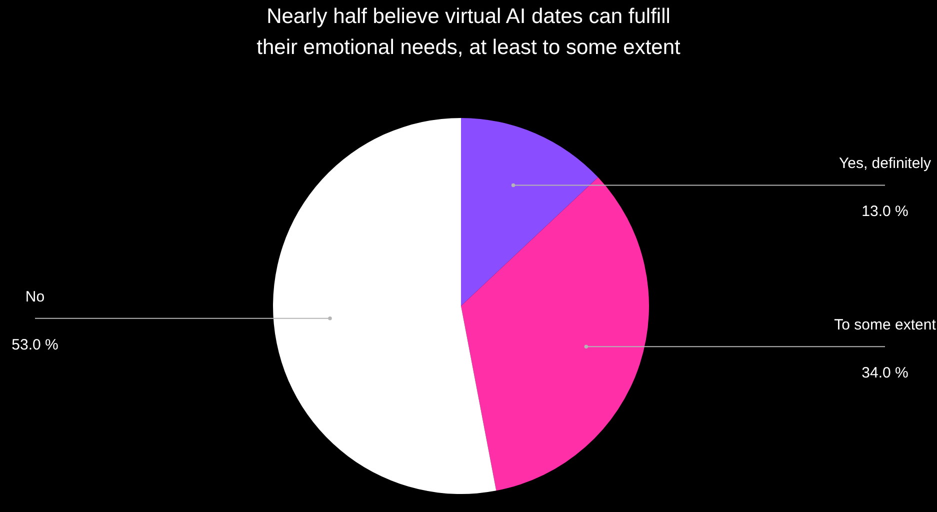 The width and height of the screenshot is (937, 512). I want to click on data-label: 13.0 %, so click(885, 211).